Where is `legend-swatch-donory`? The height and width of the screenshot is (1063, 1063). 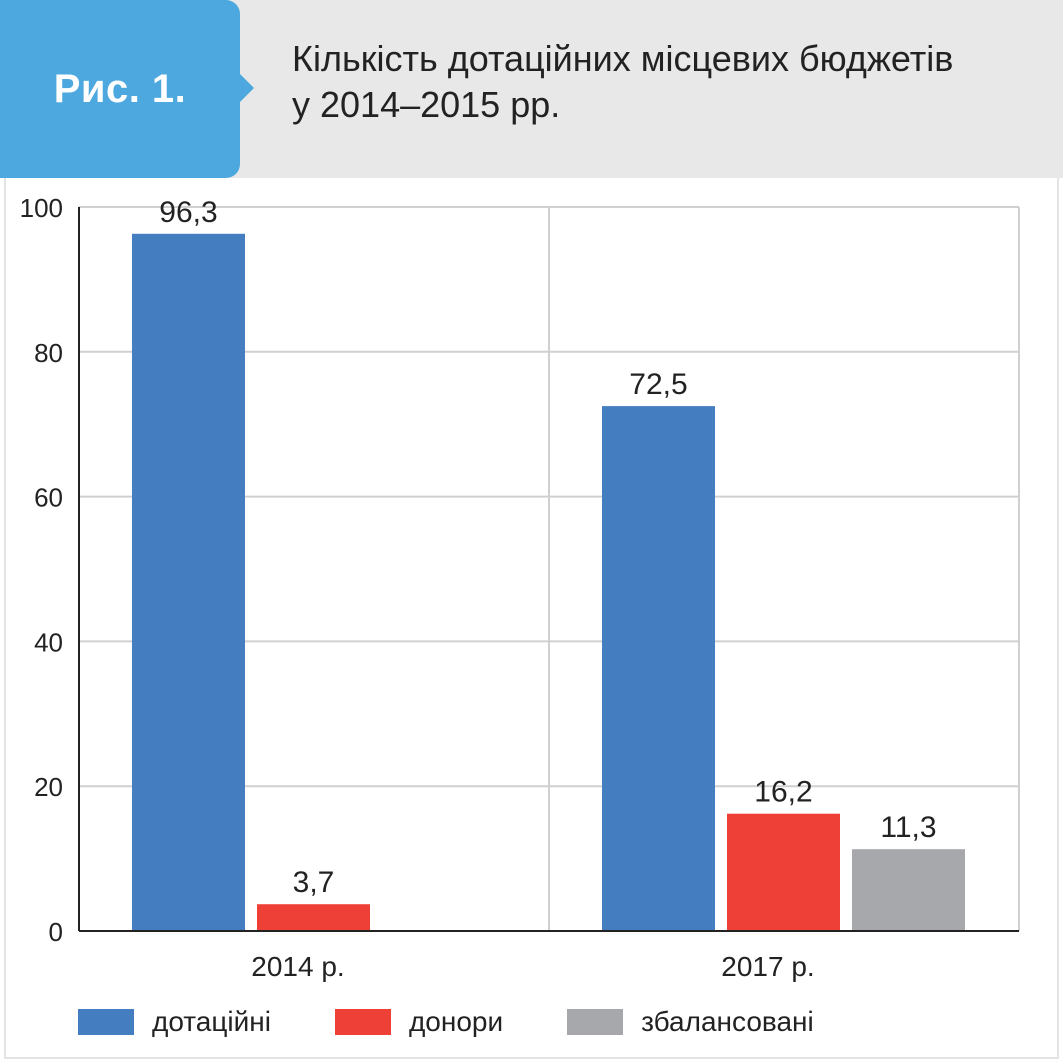 legend-swatch-donory is located at coordinates (362, 1022).